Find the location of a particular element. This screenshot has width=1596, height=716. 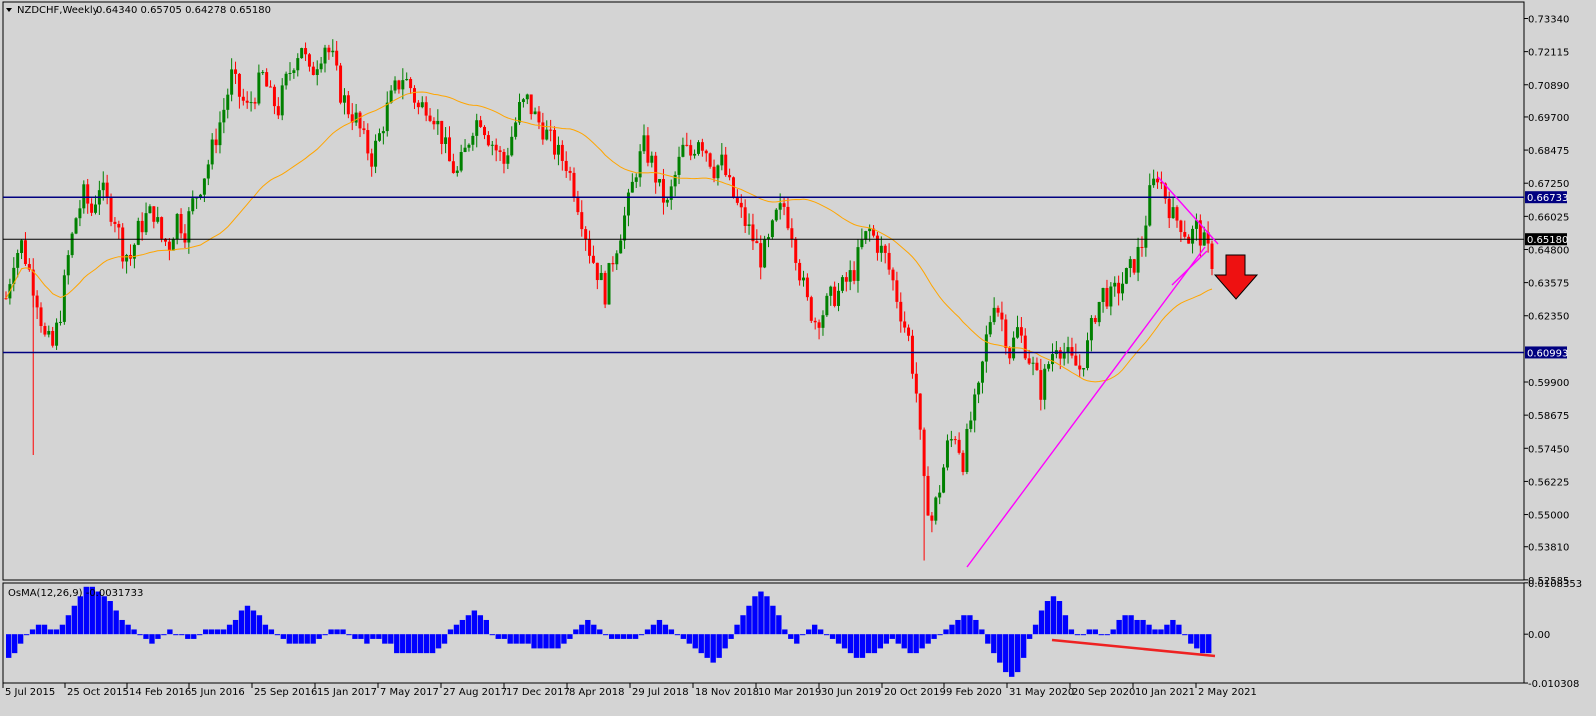

level-tag-label: 0.66733 is located at coordinates (1547, 198).